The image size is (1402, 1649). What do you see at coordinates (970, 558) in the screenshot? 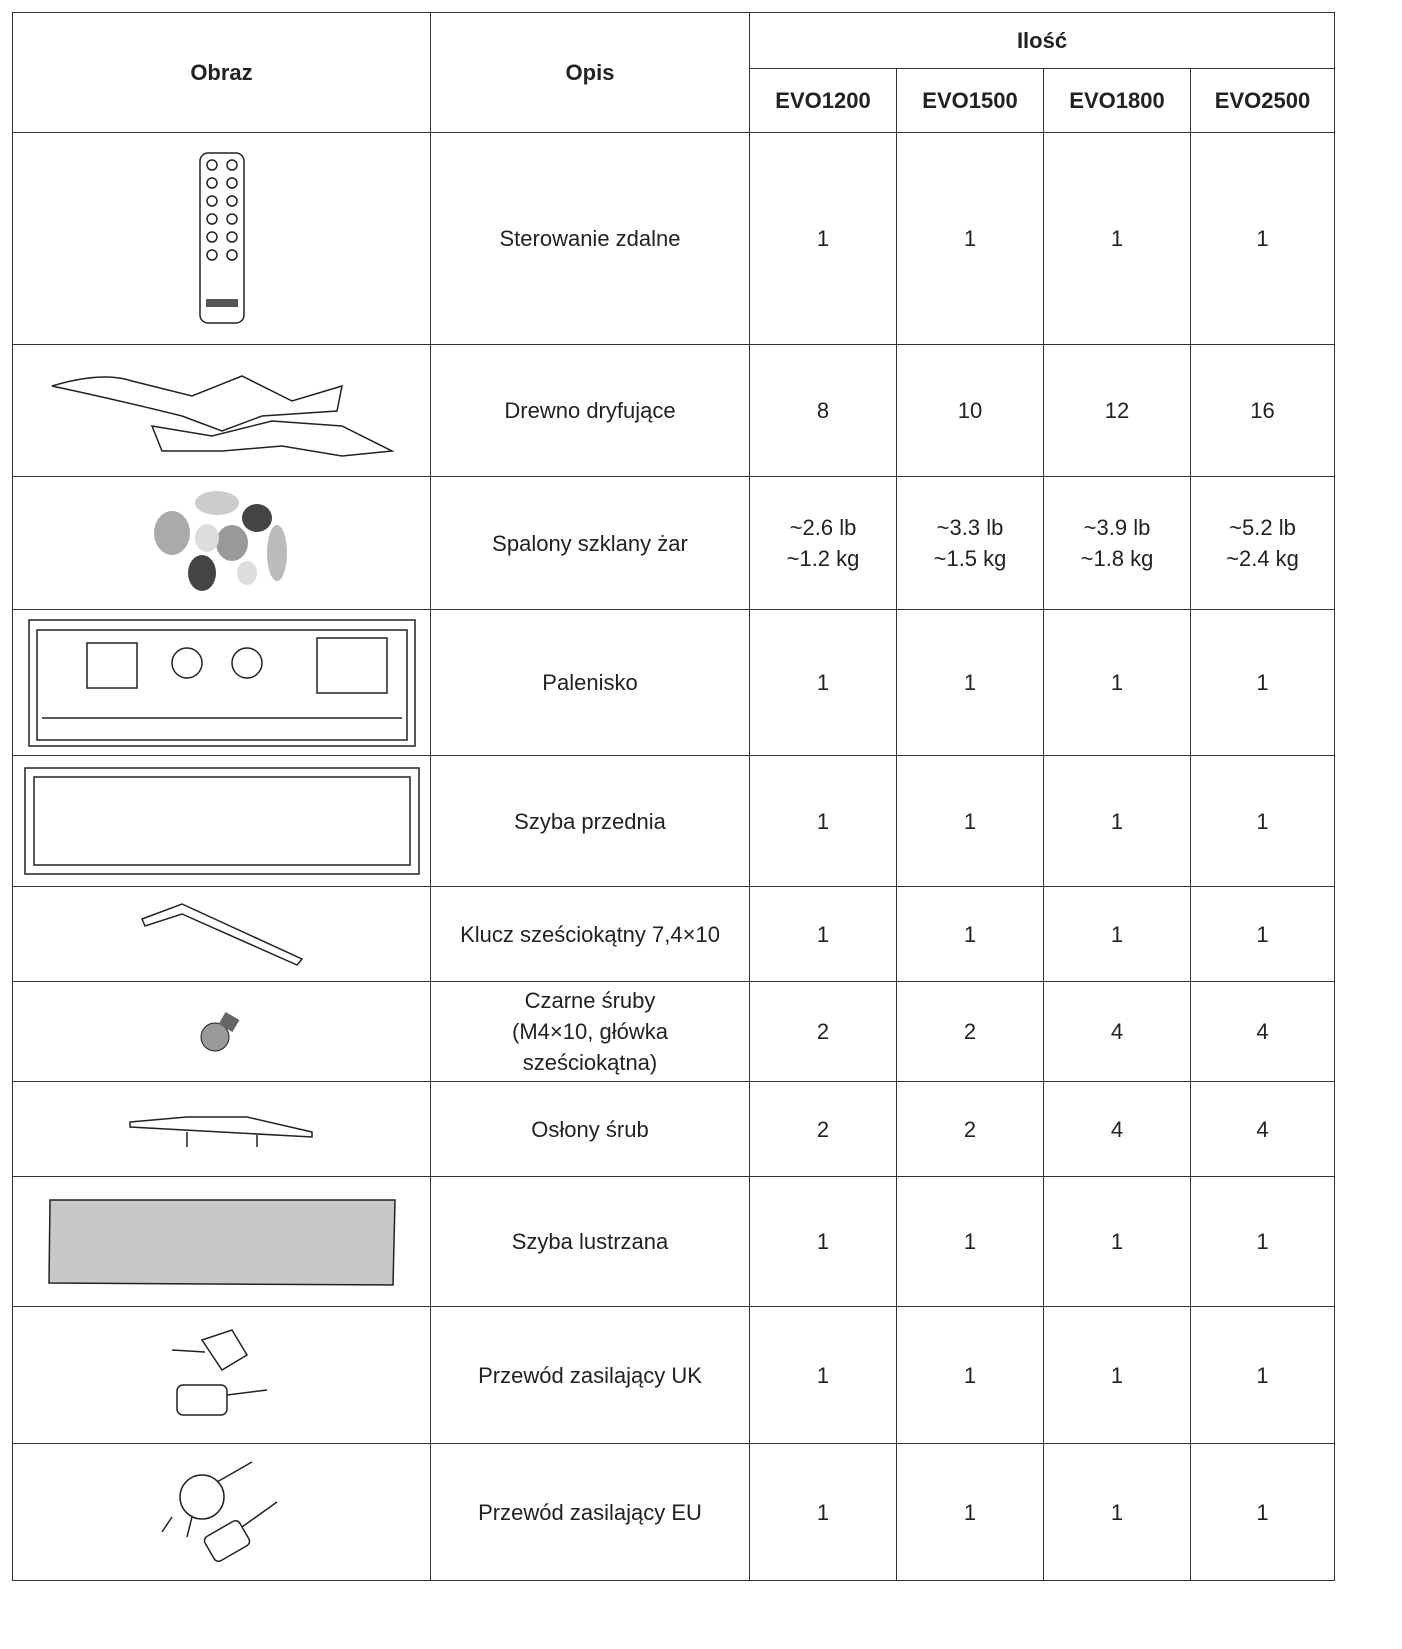
I see `text-line: ~1.5 kg` at bounding box center [970, 558].